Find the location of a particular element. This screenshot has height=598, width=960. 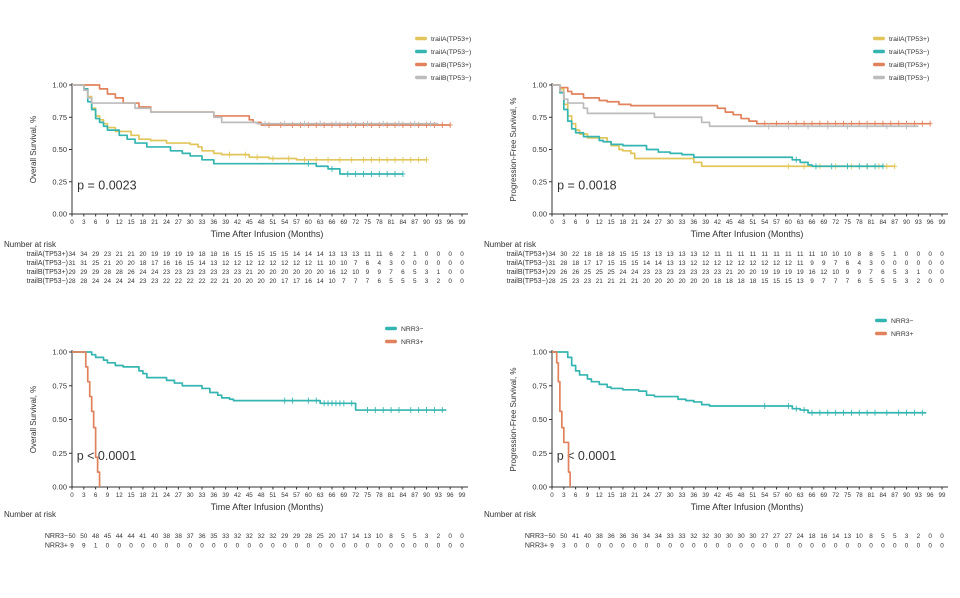

x-tick-label: 24 is located at coordinates (166, 495).